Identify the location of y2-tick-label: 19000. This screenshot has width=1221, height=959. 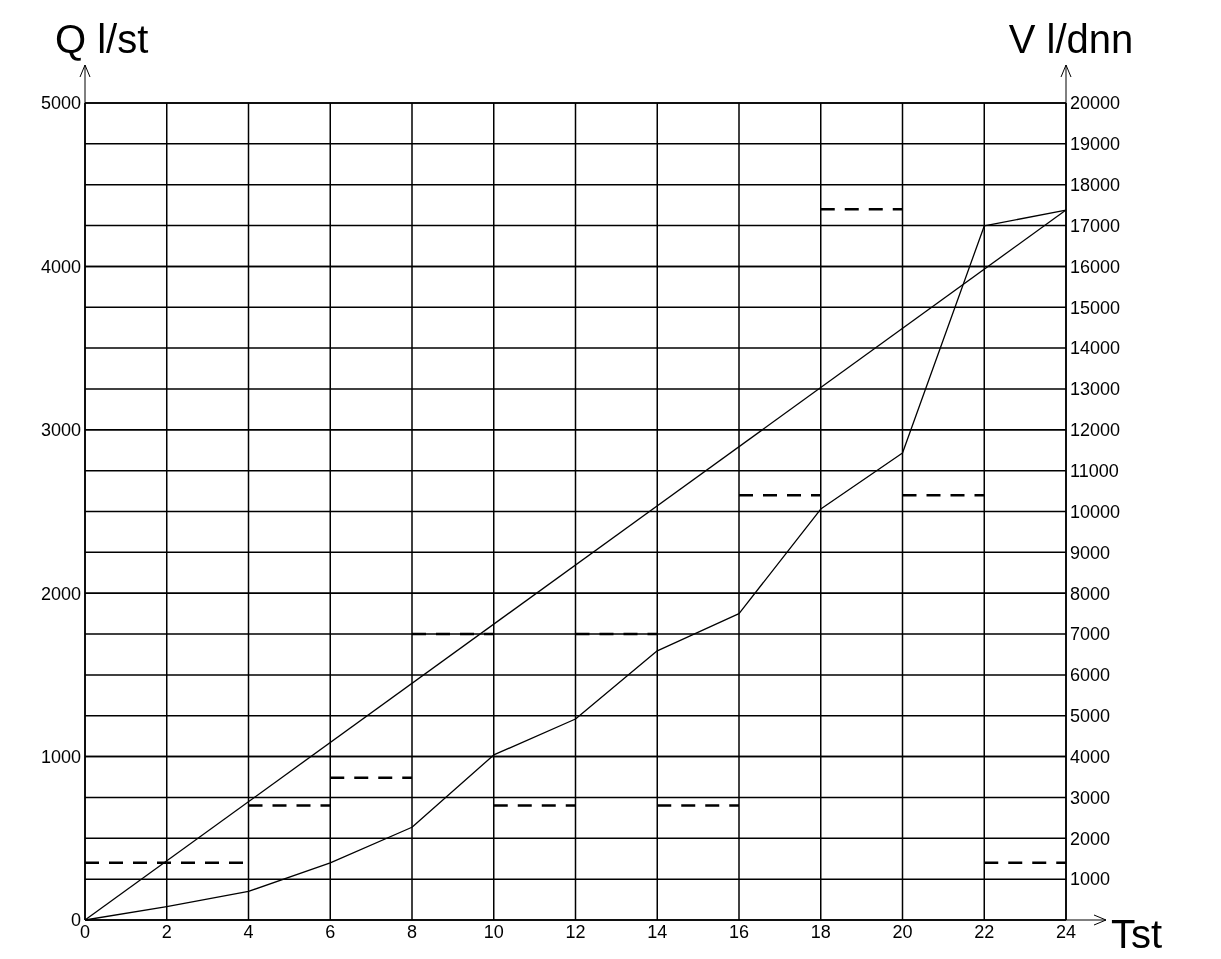
(1095, 144).